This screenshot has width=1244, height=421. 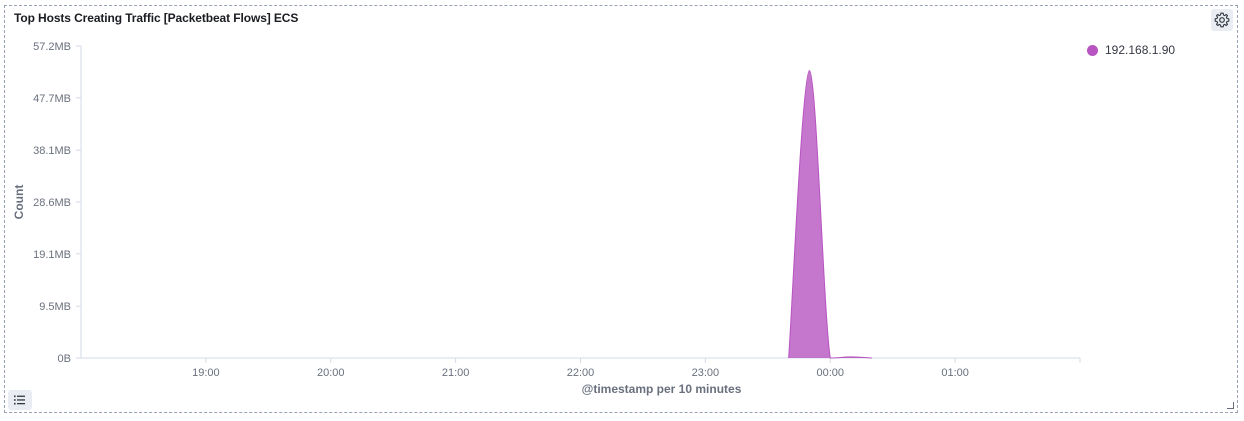 I want to click on legend-label: 192.168.1.90, so click(x=1140, y=50).